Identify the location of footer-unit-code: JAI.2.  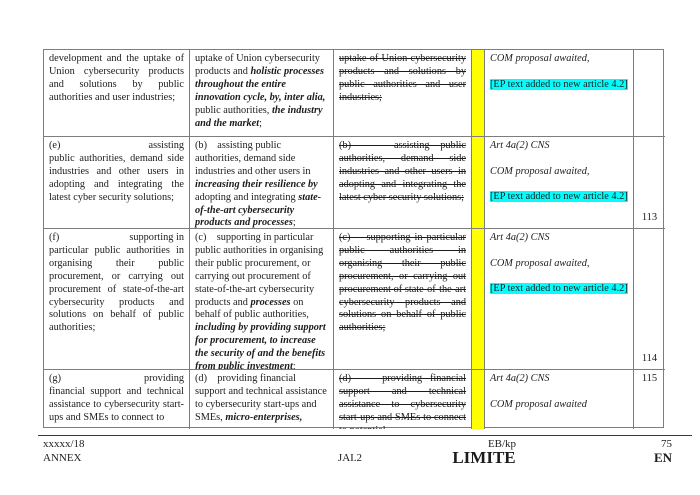
(350, 458).